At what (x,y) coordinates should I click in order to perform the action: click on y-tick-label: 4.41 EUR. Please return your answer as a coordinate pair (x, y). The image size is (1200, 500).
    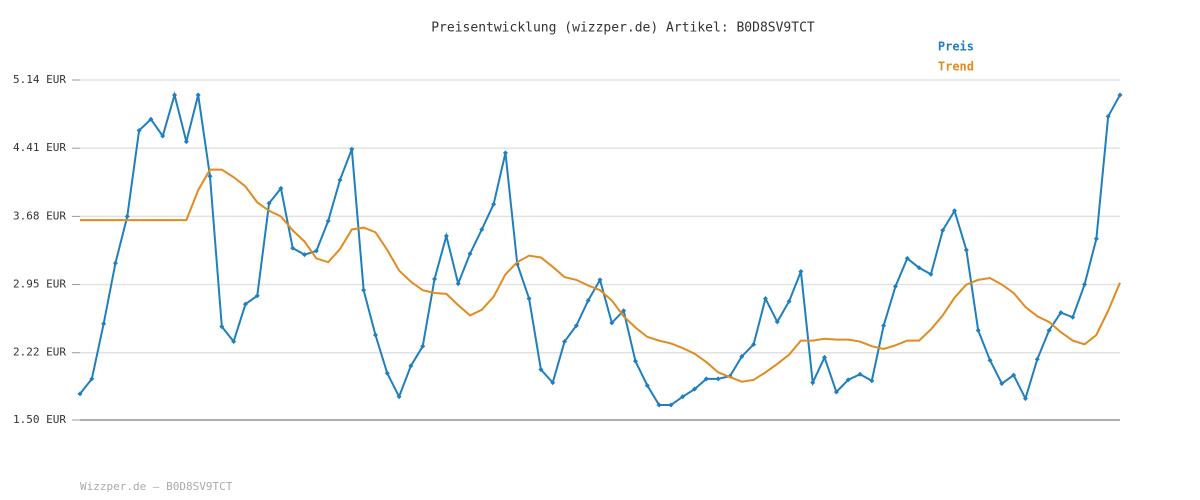
    Looking at the image, I should click on (39, 147).